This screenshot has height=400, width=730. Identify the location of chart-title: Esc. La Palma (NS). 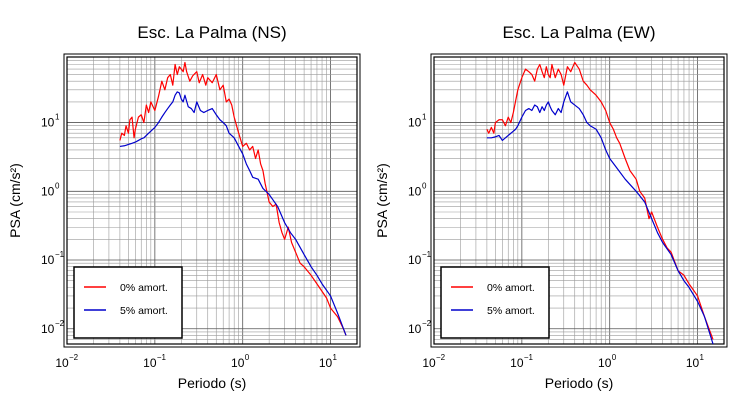
(211, 32).